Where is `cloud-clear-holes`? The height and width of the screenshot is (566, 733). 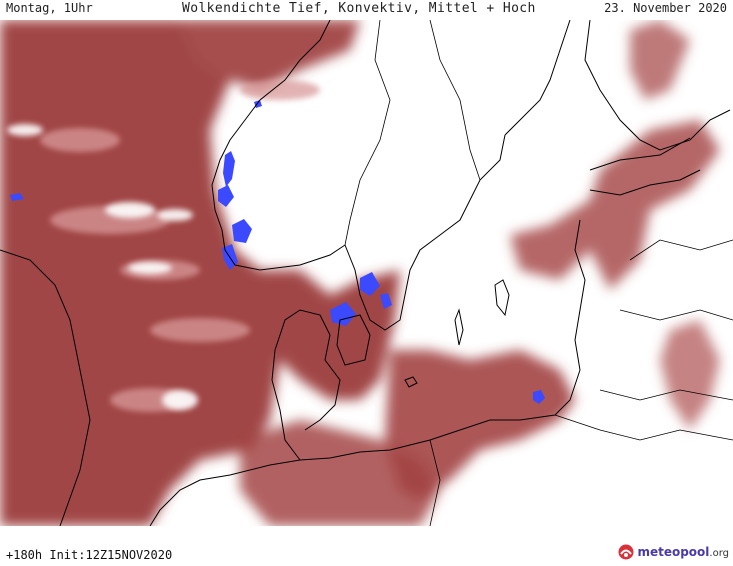
cloud-clear-holes is located at coordinates (102, 267).